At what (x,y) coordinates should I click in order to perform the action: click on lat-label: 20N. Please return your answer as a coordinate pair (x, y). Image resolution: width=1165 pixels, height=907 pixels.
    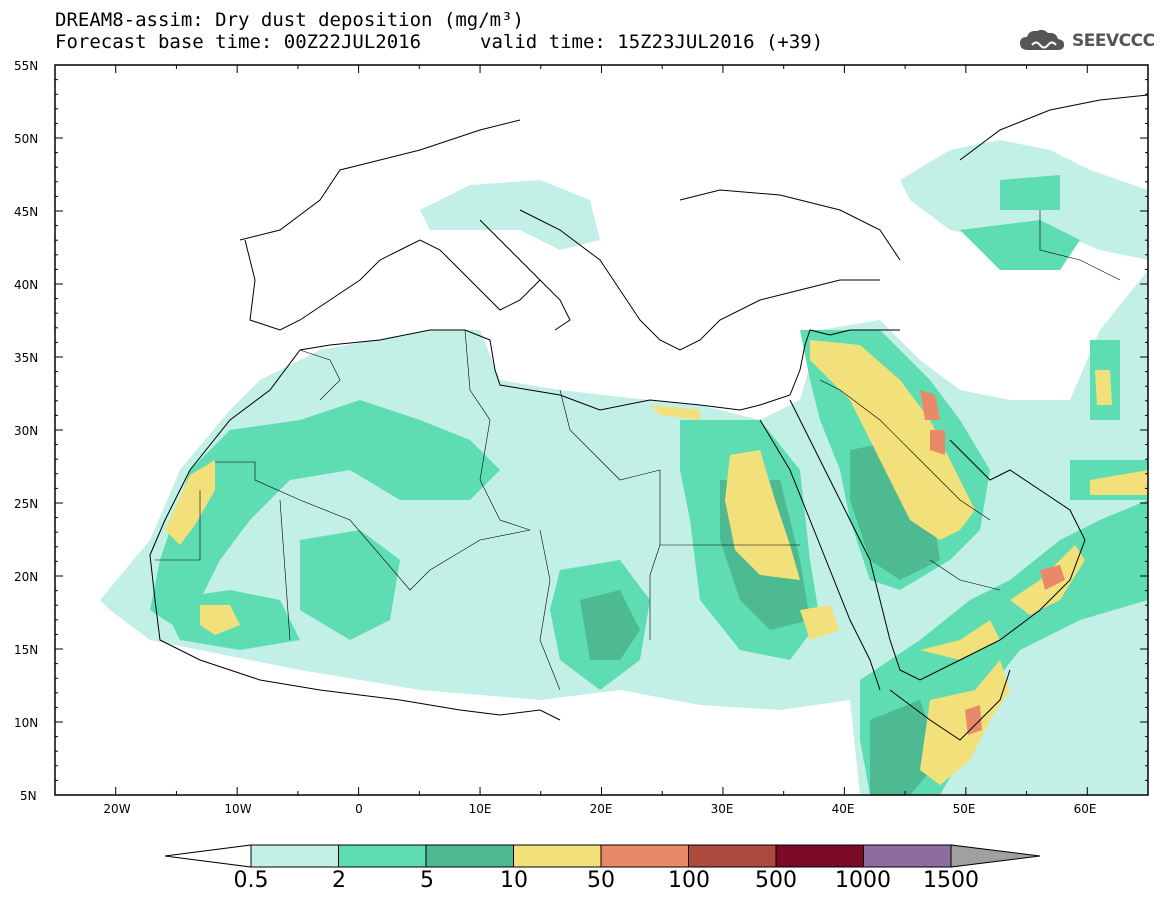
    Looking at the image, I should click on (26, 577).